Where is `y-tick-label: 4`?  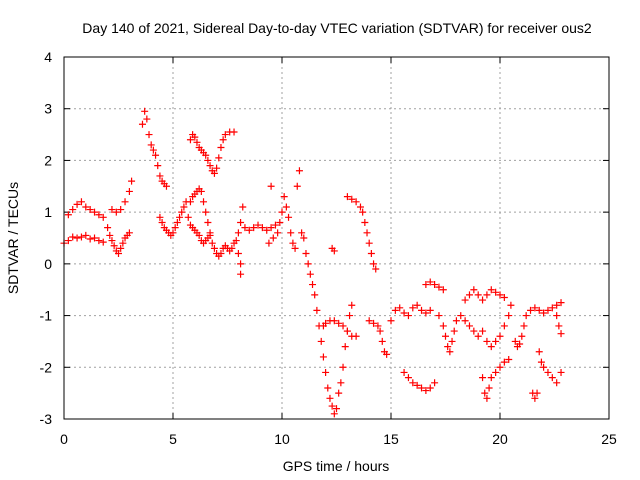 y-tick-label: 4 is located at coordinates (48, 57).